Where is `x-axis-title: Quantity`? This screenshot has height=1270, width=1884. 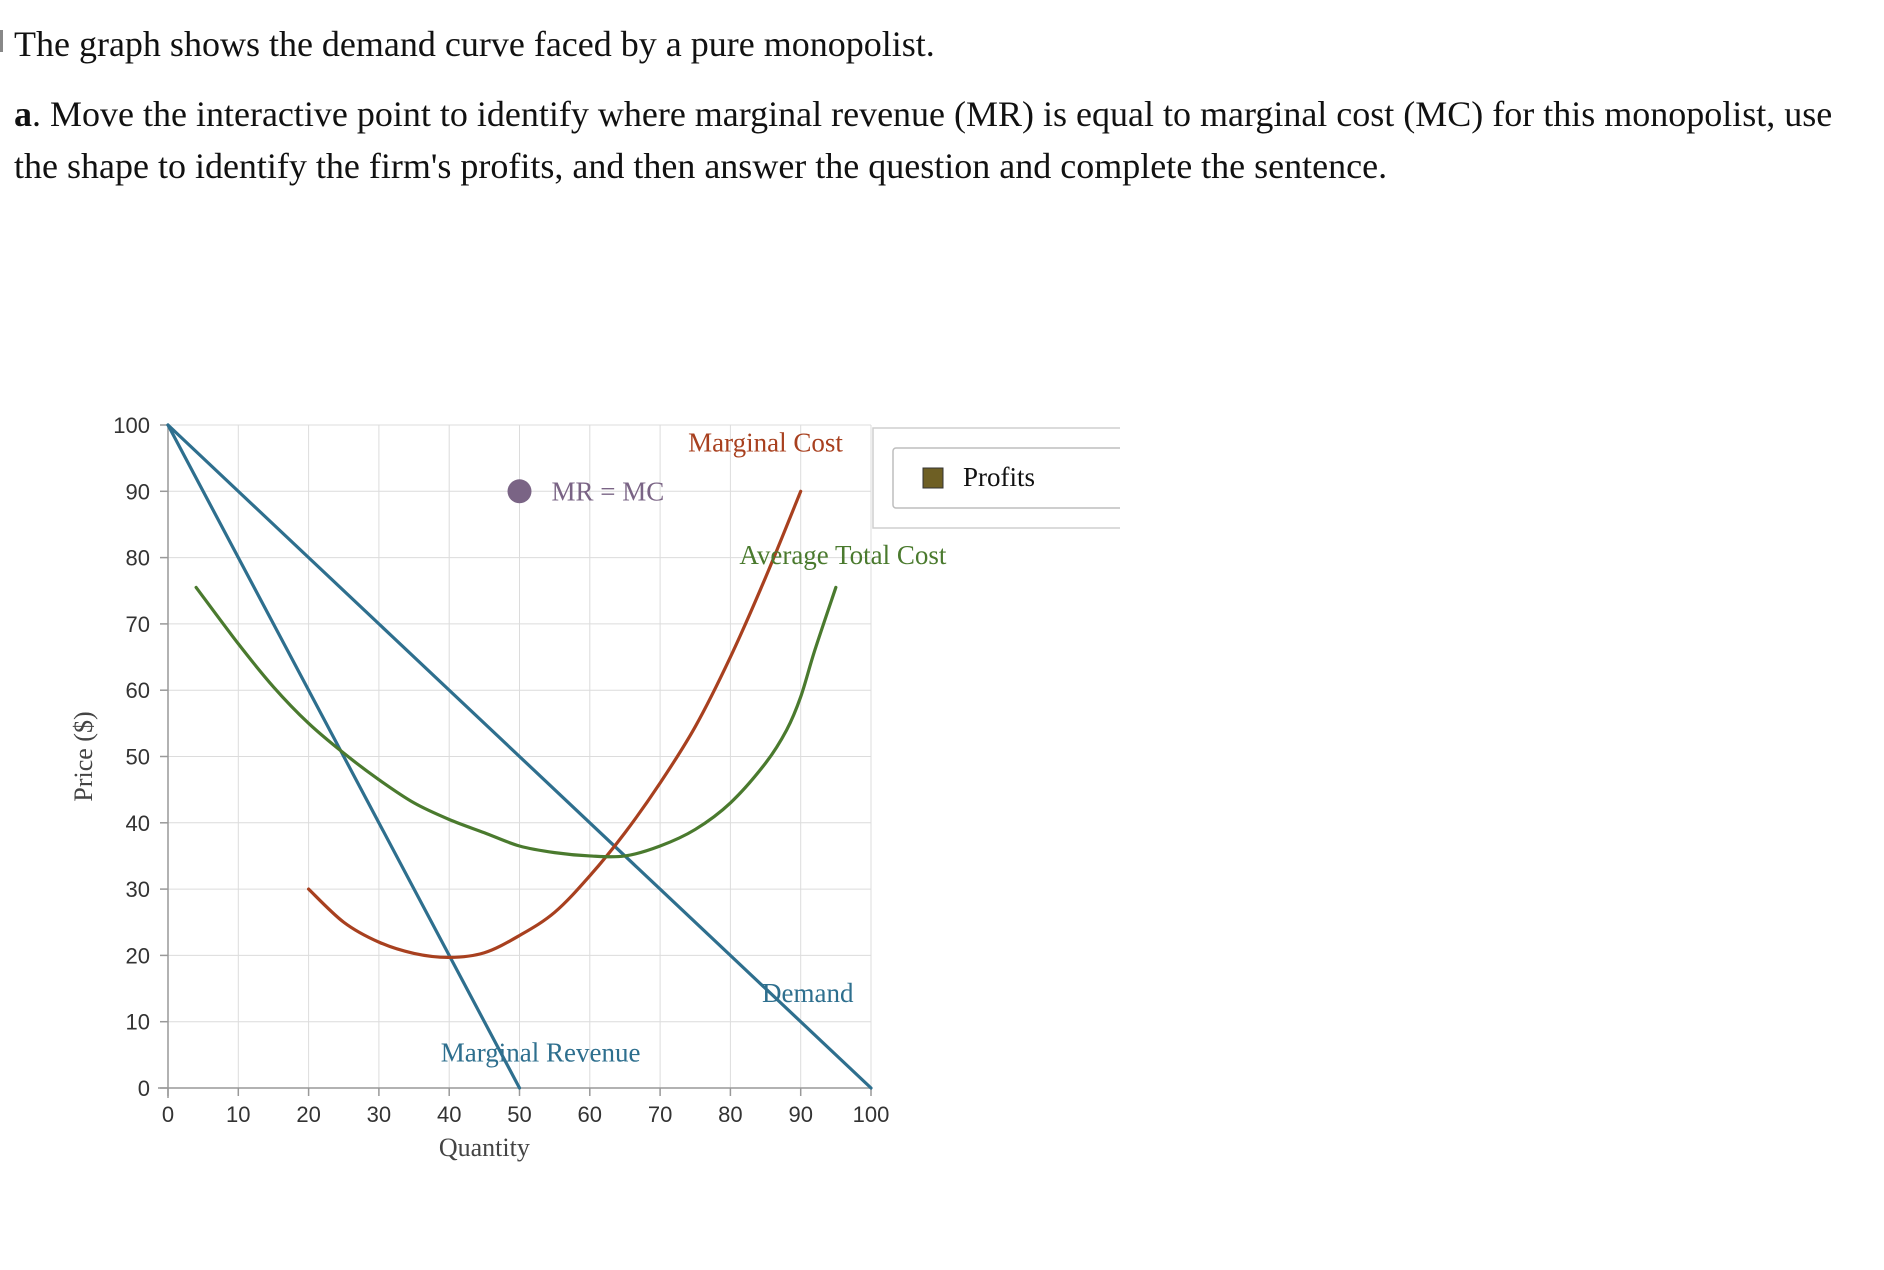
x-axis-title: Quantity is located at coordinates (484, 1147).